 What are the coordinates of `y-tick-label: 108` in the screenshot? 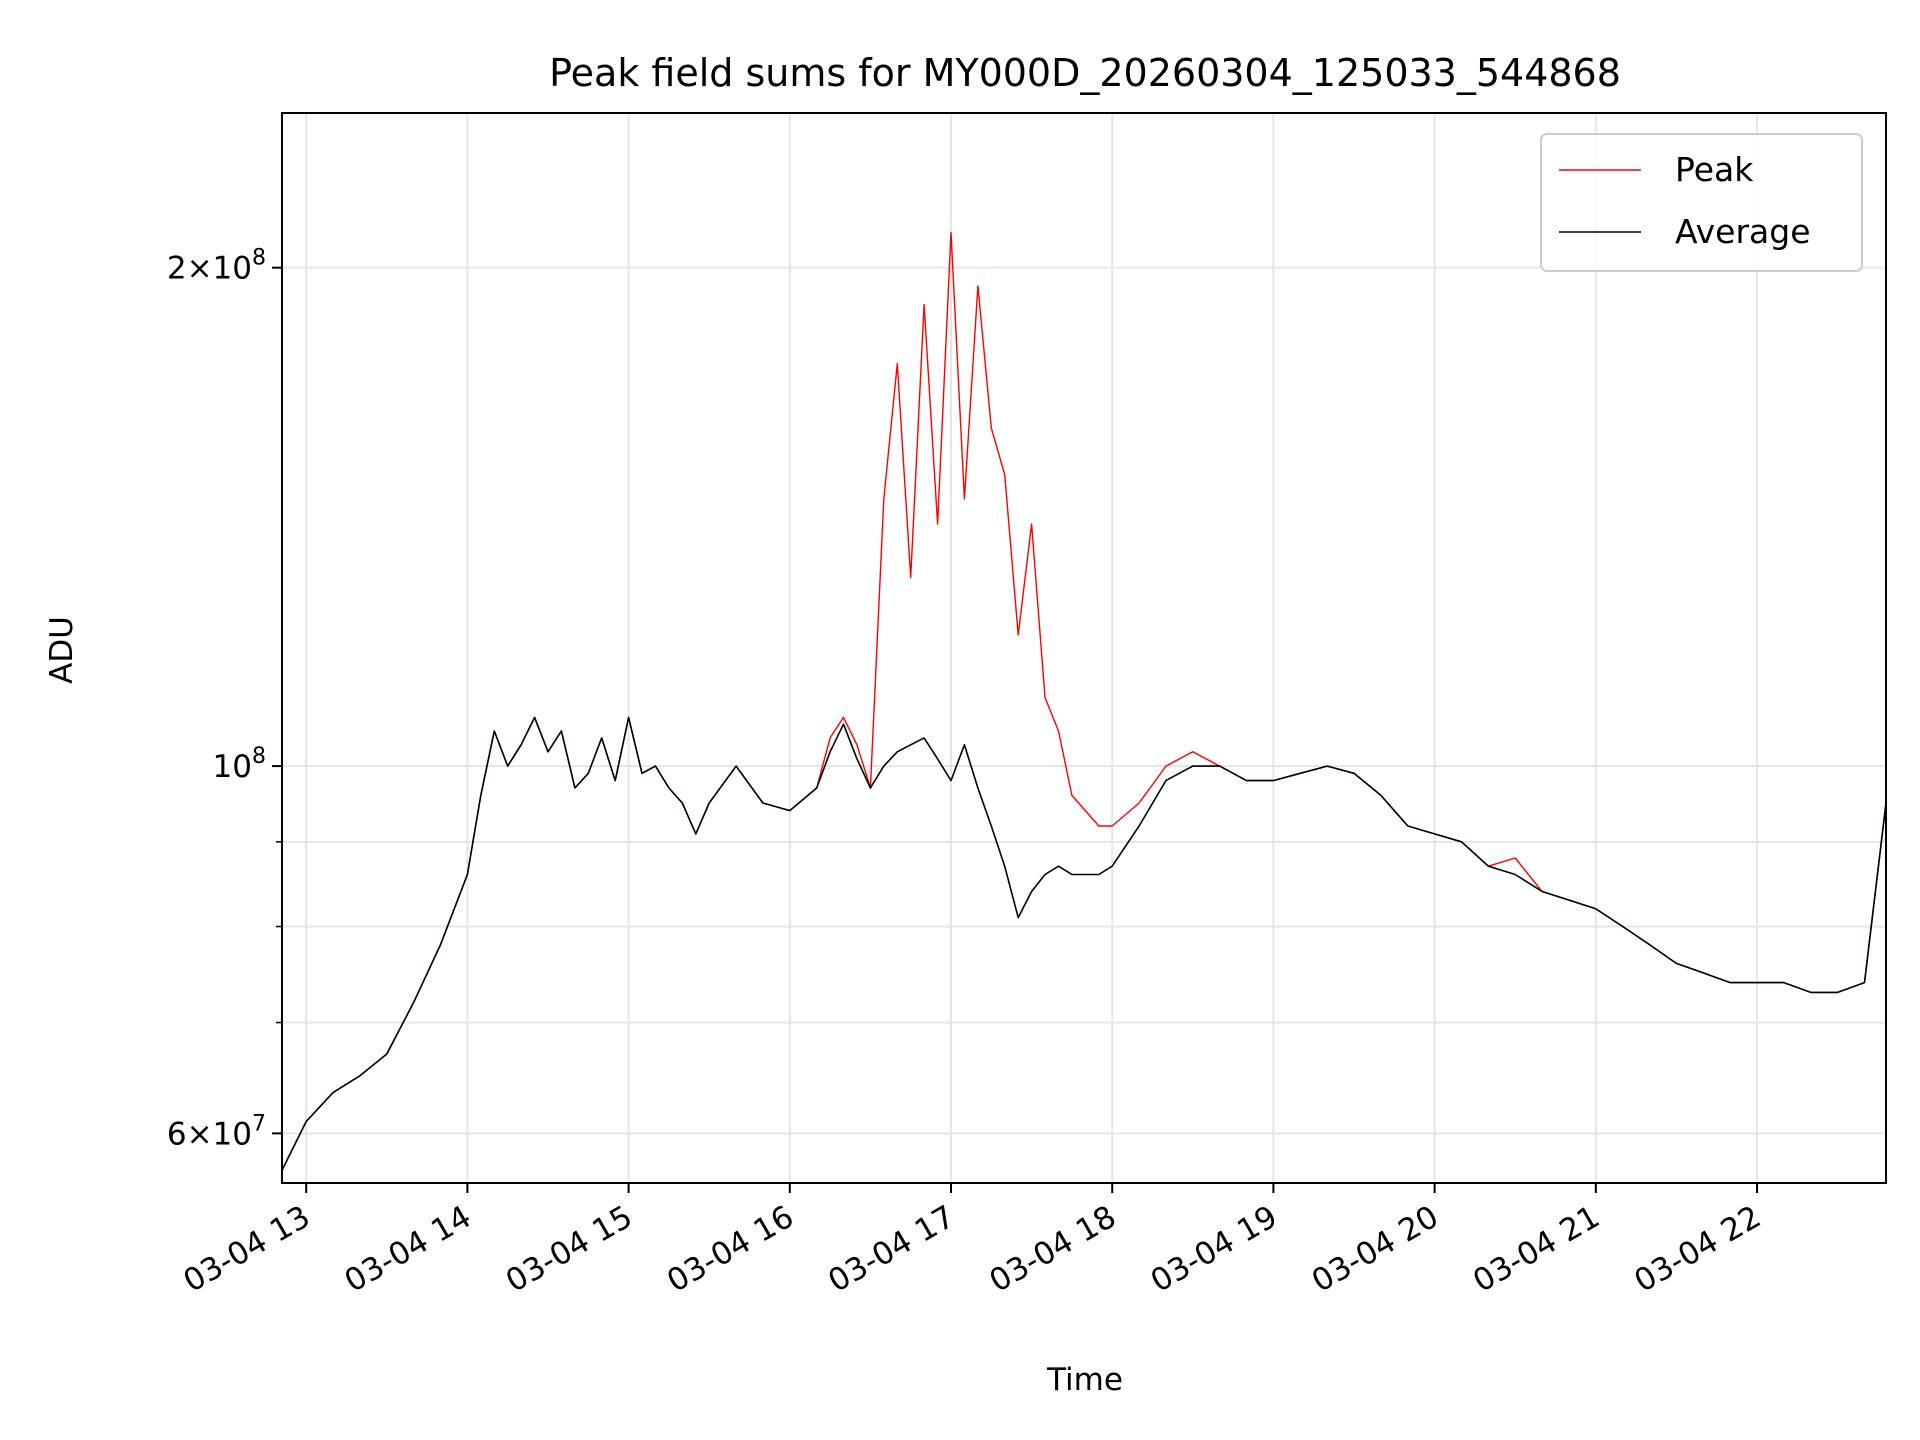 It's located at (239, 764).